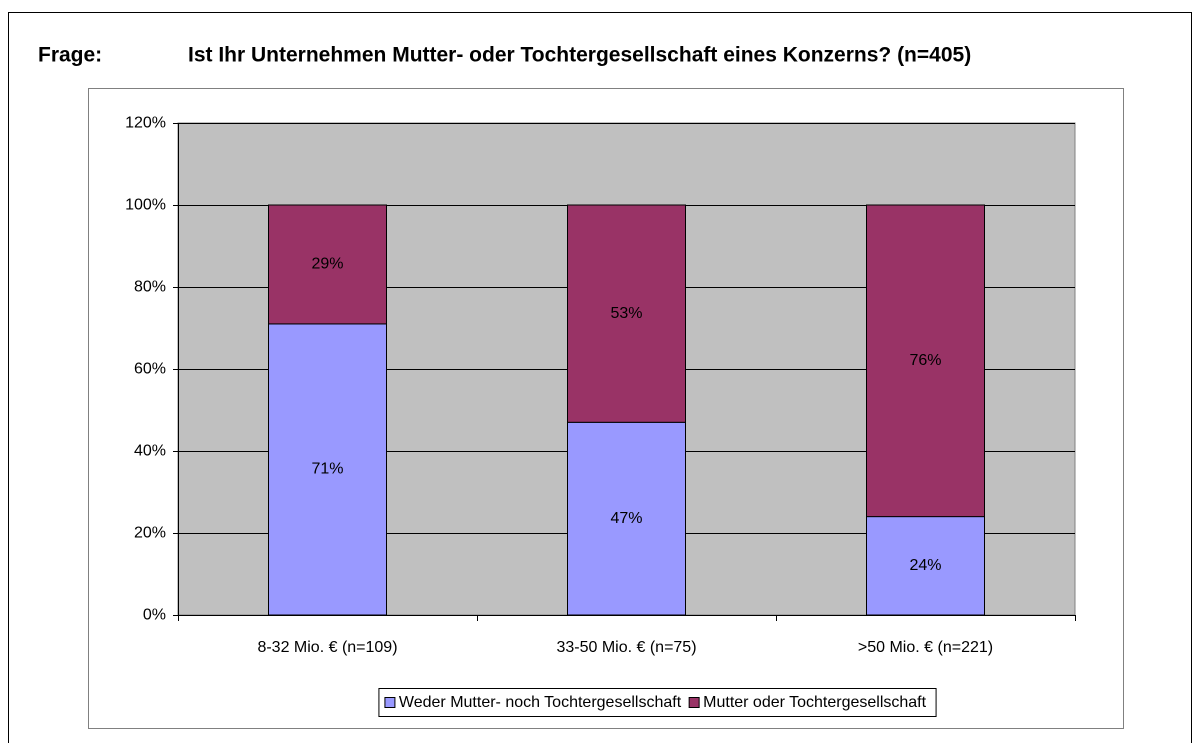 Image resolution: width=1199 pixels, height=743 pixels. Describe the element at coordinates (154, 615) in the screenshot. I see `y-tick-label: 0%` at that location.